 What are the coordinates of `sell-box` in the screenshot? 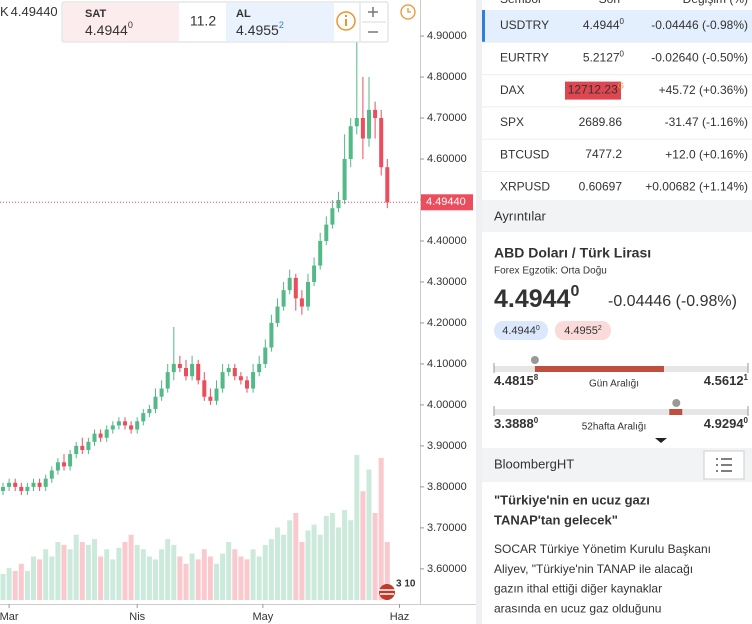 It's located at (121, 22).